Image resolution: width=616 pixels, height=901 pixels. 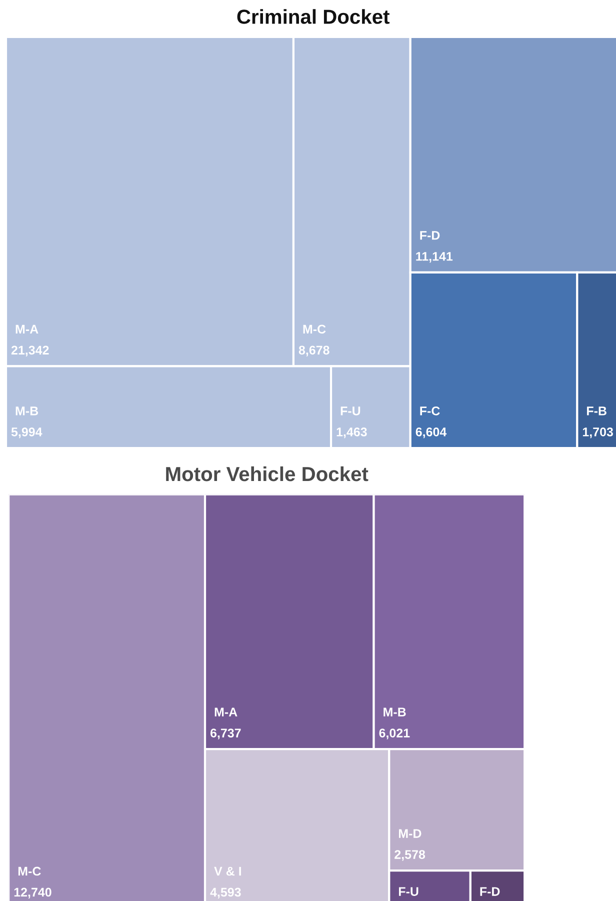 I want to click on data-label: 6,604, so click(x=431, y=433).